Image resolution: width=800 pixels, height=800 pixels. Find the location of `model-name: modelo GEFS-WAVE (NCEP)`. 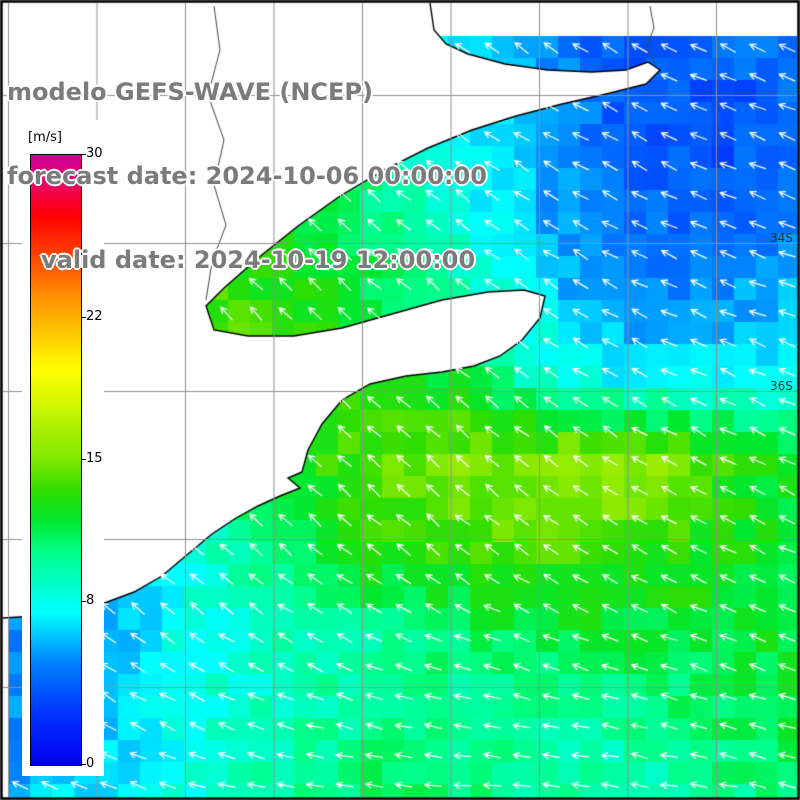

model-name: modelo GEFS-WAVE (NCEP) is located at coordinates (190, 92).